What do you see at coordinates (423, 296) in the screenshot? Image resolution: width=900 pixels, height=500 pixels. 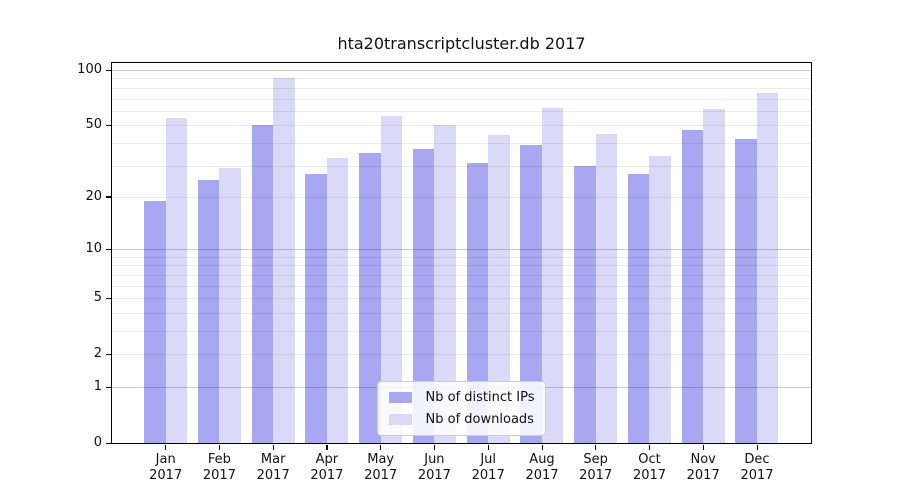 I see `bar-nb-of-distinct-ips-jun` at bounding box center [423, 296].